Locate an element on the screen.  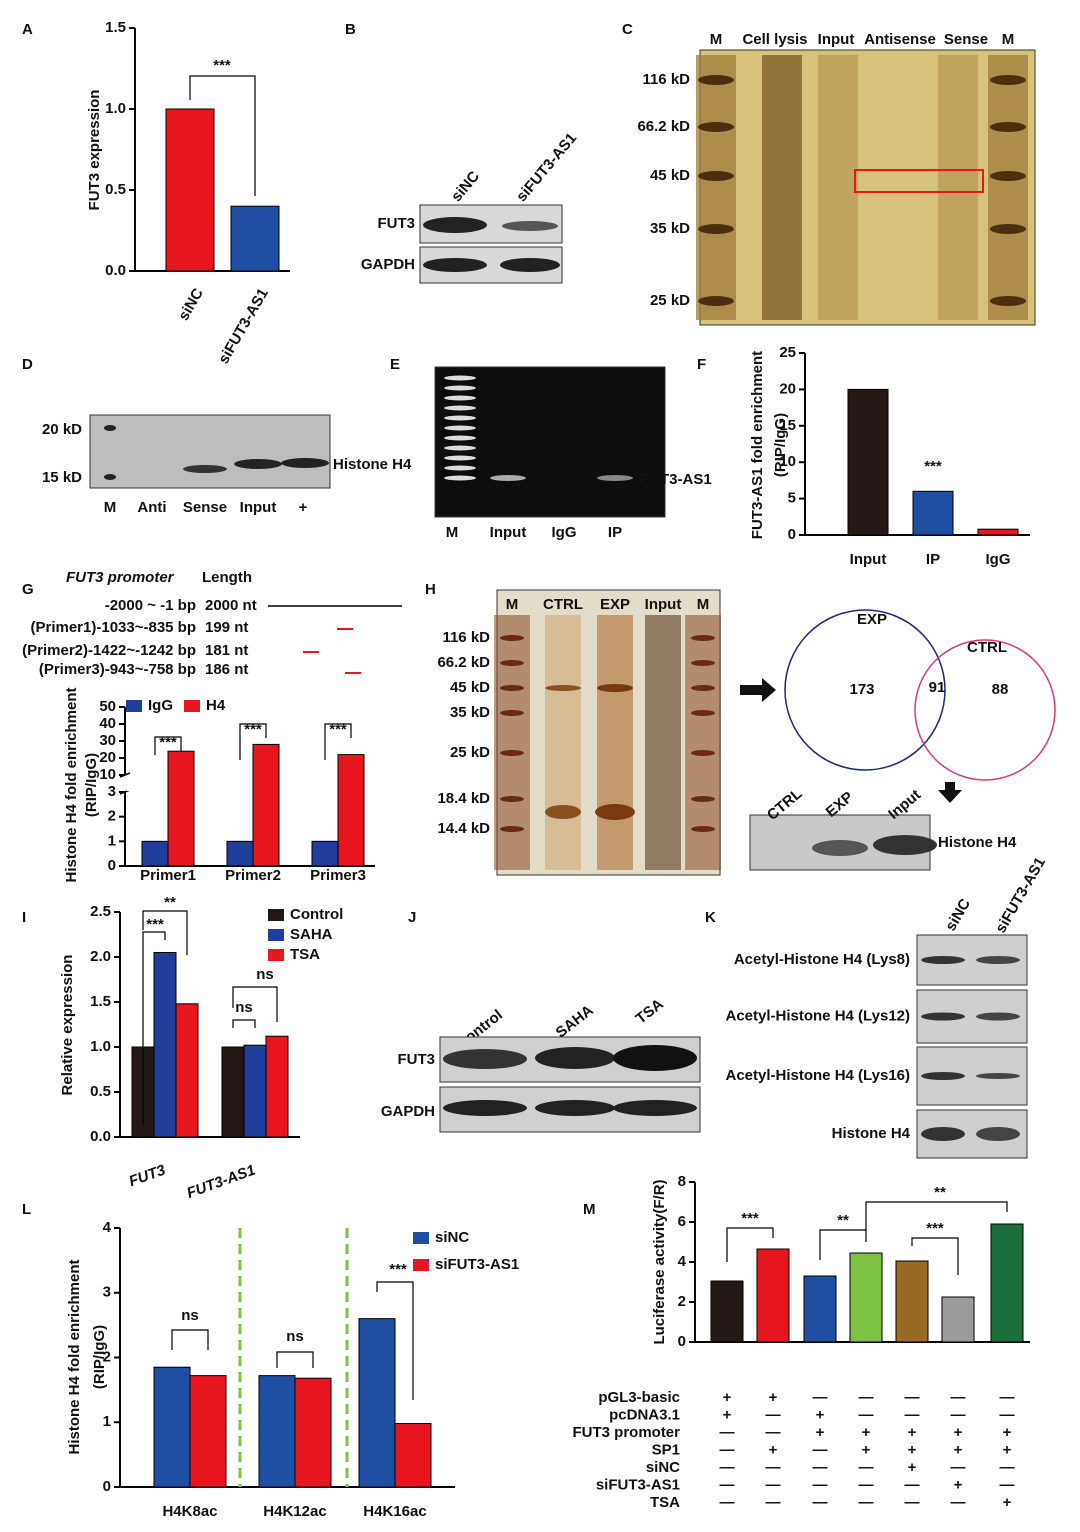
legend-swatch is located at coordinates (134, 706).